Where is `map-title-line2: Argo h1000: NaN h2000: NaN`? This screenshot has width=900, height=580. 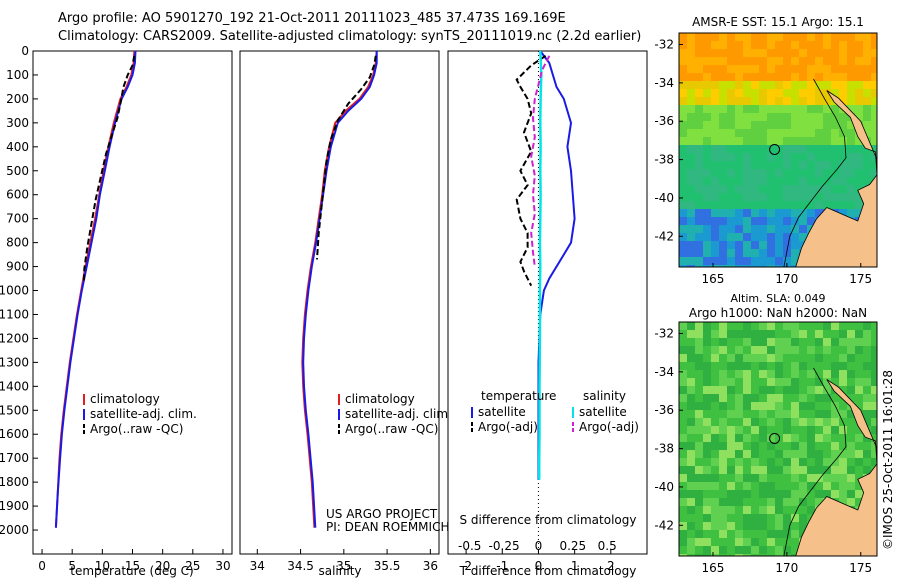 map-title-line2: Argo h1000: NaN h2000: NaN is located at coordinates (778, 313).